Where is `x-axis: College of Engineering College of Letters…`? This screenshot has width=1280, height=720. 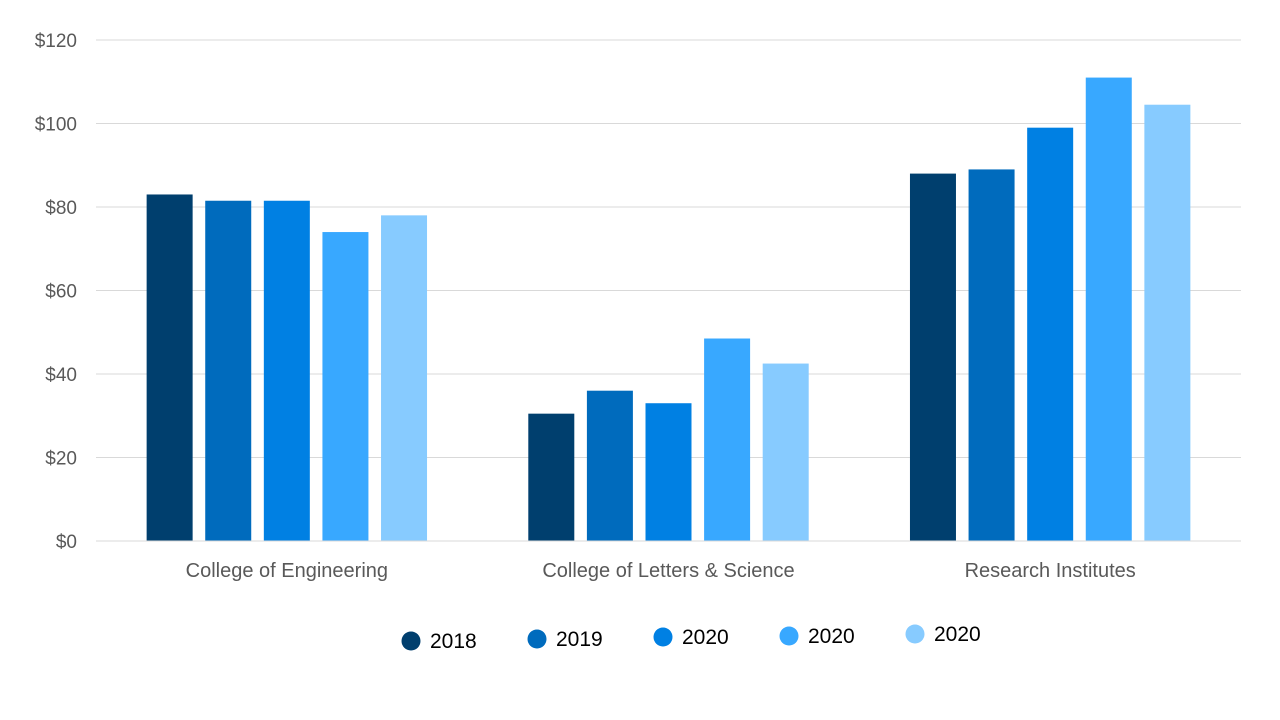
x-axis: College of Engineering College of Letters… is located at coordinates (661, 571).